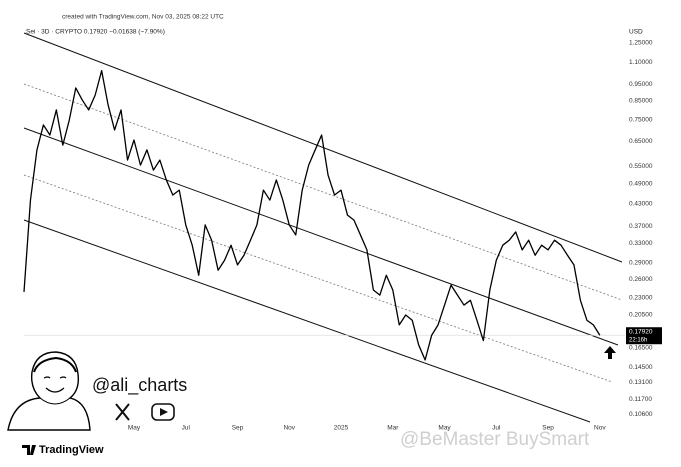 This screenshot has height=467, width=681. What do you see at coordinates (636, 32) in the screenshot?
I see `currency: USD` at bounding box center [636, 32].